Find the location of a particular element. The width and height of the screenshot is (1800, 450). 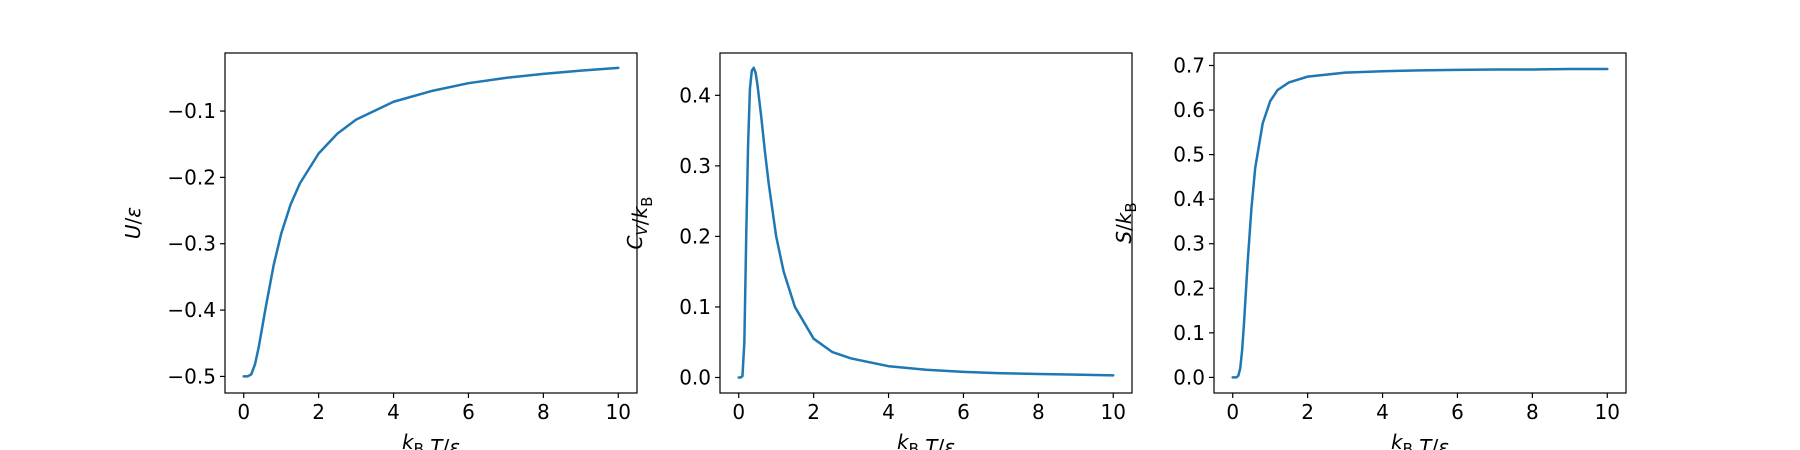

y-tick-label: −0.2 is located at coordinates (191, 177).